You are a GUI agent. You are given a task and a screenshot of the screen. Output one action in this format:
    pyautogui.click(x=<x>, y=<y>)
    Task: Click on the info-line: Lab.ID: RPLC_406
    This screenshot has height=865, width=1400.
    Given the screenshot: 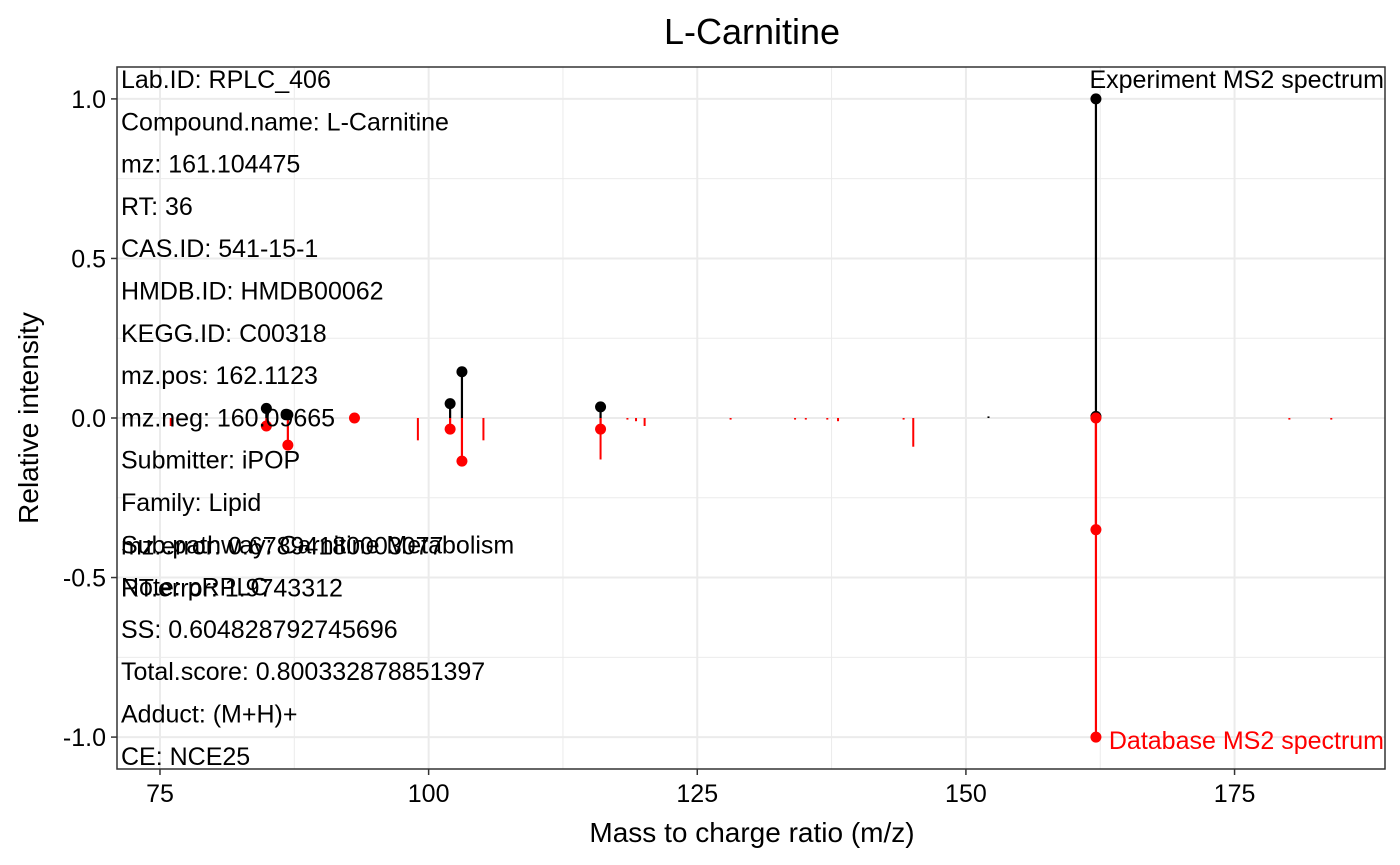 What is the action you would take?
    pyautogui.click(x=226, y=80)
    